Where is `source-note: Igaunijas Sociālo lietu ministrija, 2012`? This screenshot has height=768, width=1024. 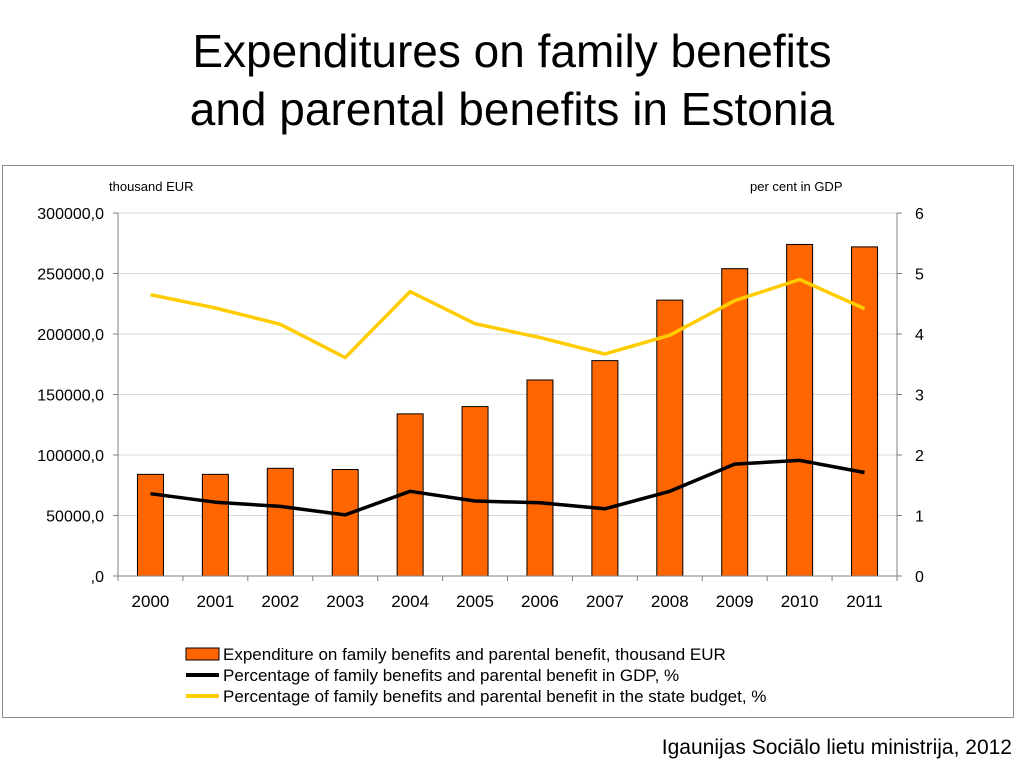
source-note: Igaunijas Sociālo lietu ministrija, 2012 is located at coordinates (836, 747).